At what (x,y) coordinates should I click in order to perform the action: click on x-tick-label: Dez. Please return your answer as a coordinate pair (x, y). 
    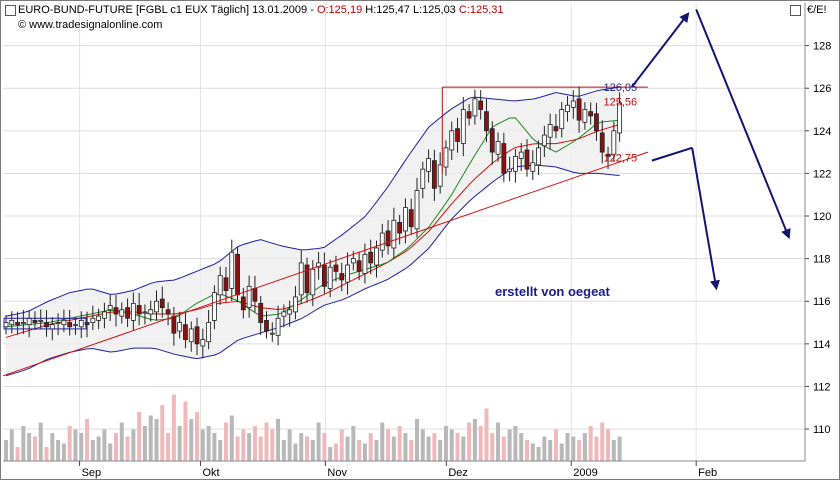
    Looking at the image, I should click on (458, 473).